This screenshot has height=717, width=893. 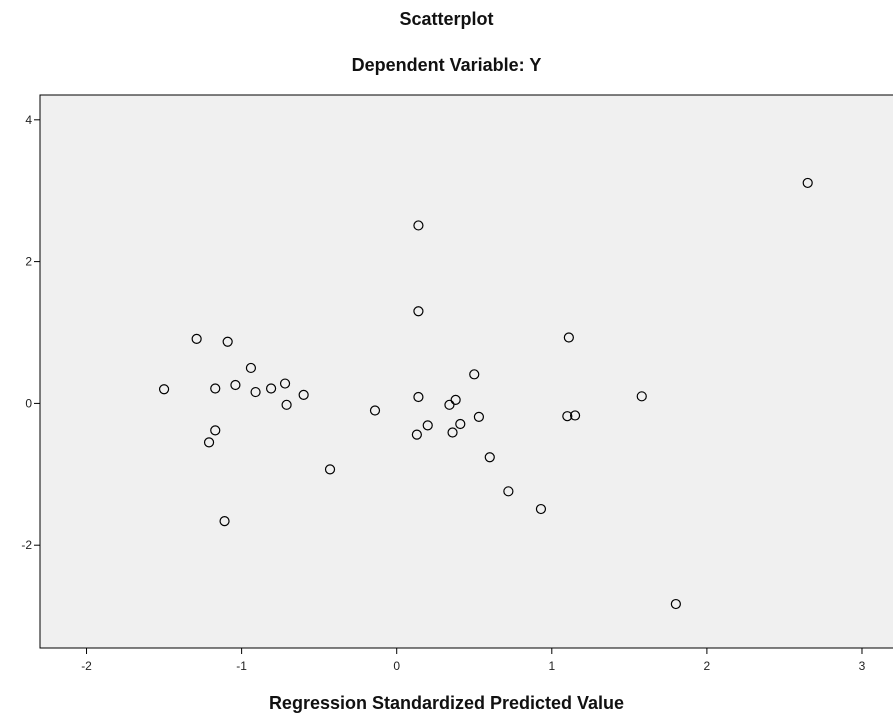 I want to click on y-tick-label: -2, so click(x=26, y=545).